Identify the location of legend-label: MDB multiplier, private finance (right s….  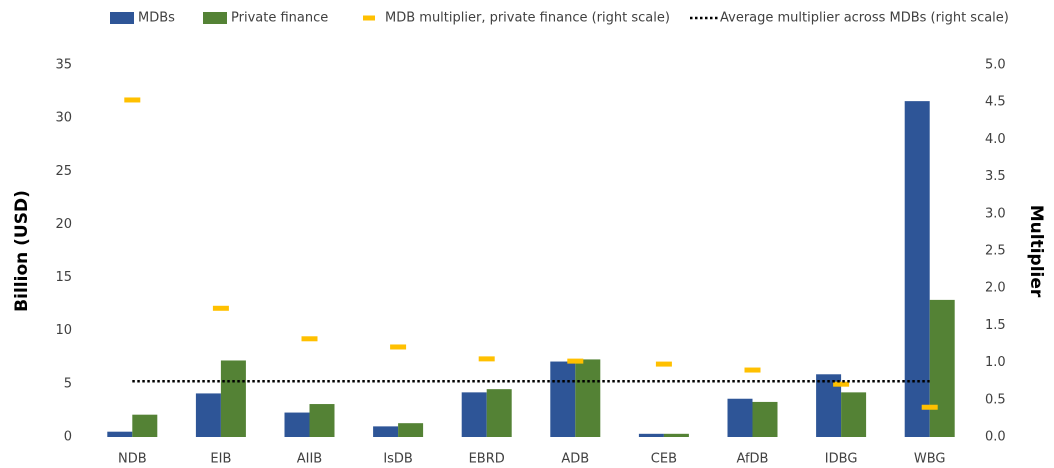
(527, 18).